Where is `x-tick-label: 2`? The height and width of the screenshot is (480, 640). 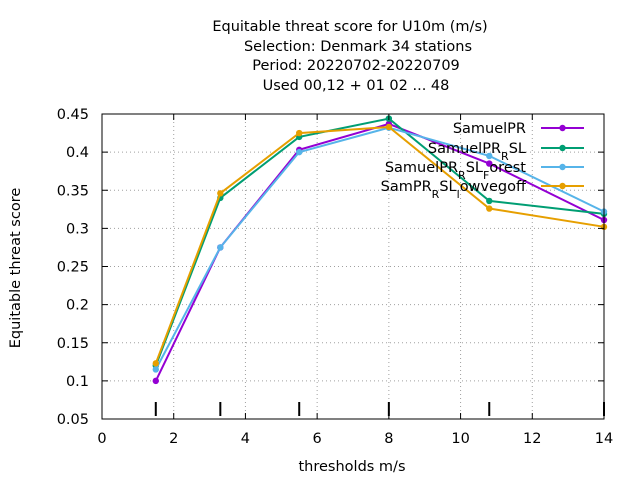
x-tick-label: 2 is located at coordinates (173, 439).